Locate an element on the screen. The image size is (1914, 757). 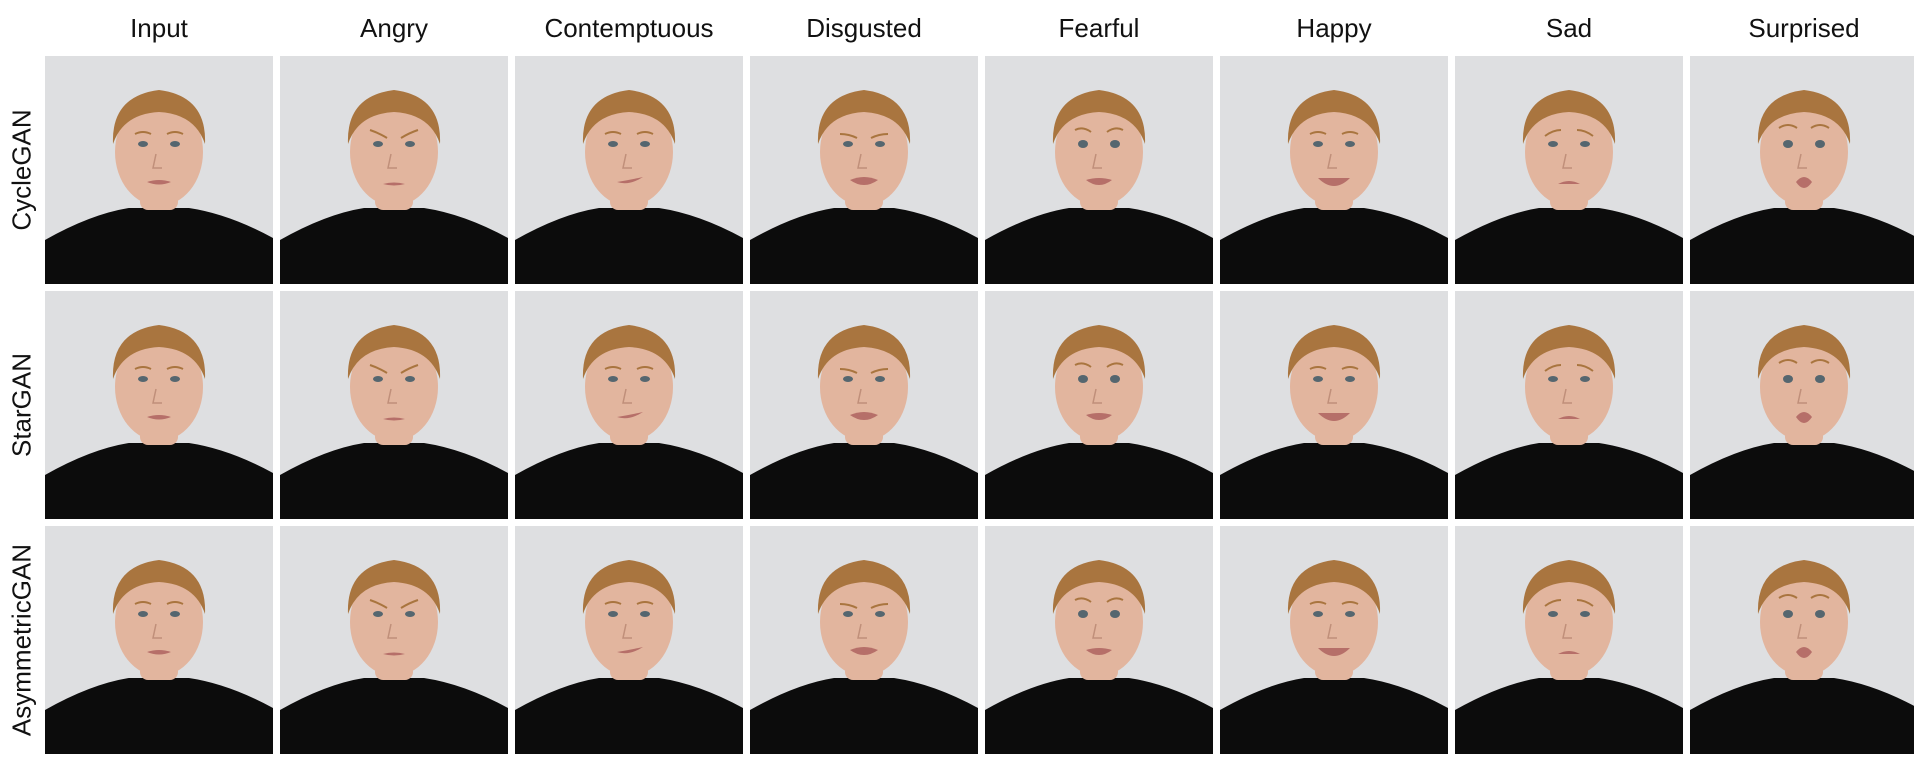
column-header-sad: Sad is located at coordinates (1569, 28).